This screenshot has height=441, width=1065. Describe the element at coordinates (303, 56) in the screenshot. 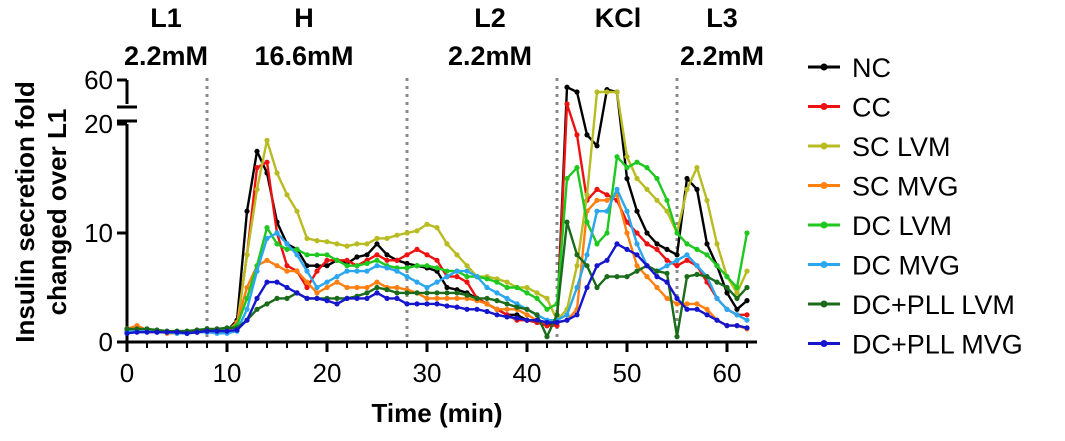

I see `phase-concentration: 16.6mM` at that location.